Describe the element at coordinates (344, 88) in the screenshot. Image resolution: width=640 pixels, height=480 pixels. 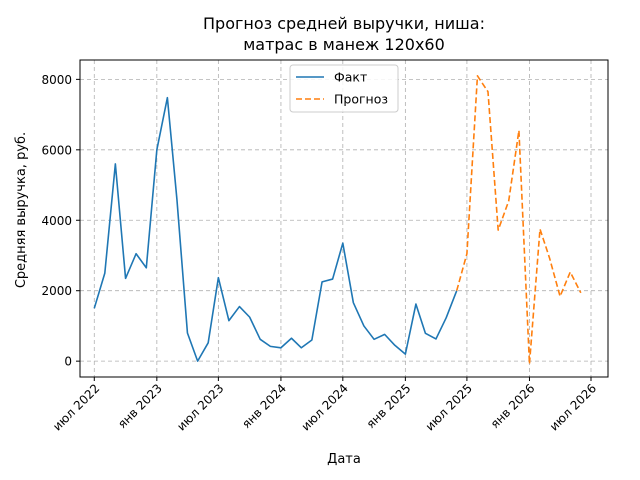
I see `legend: Факт Прогноз` at that location.